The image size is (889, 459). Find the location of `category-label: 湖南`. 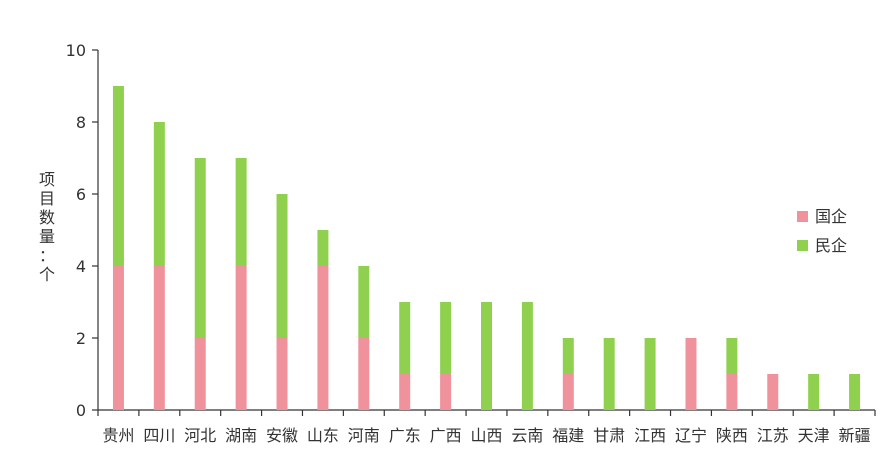

category-label: 湖南 is located at coordinates (241, 435).